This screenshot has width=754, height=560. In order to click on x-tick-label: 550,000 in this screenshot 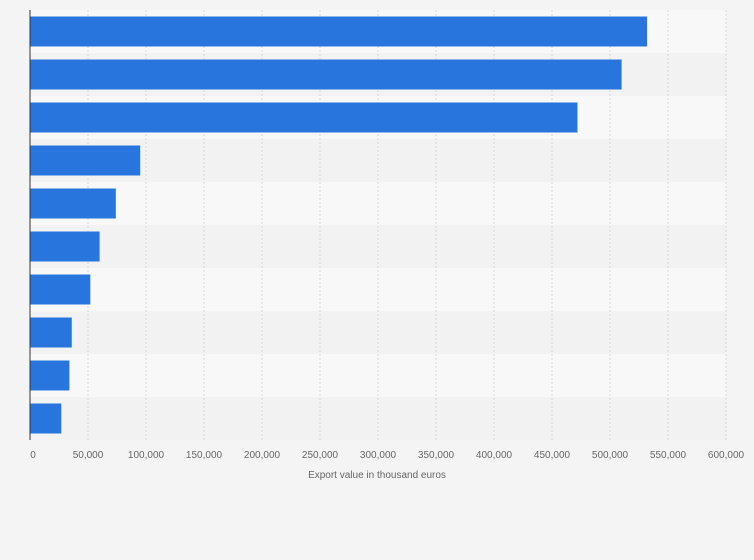, I will do `click(668, 455)`.